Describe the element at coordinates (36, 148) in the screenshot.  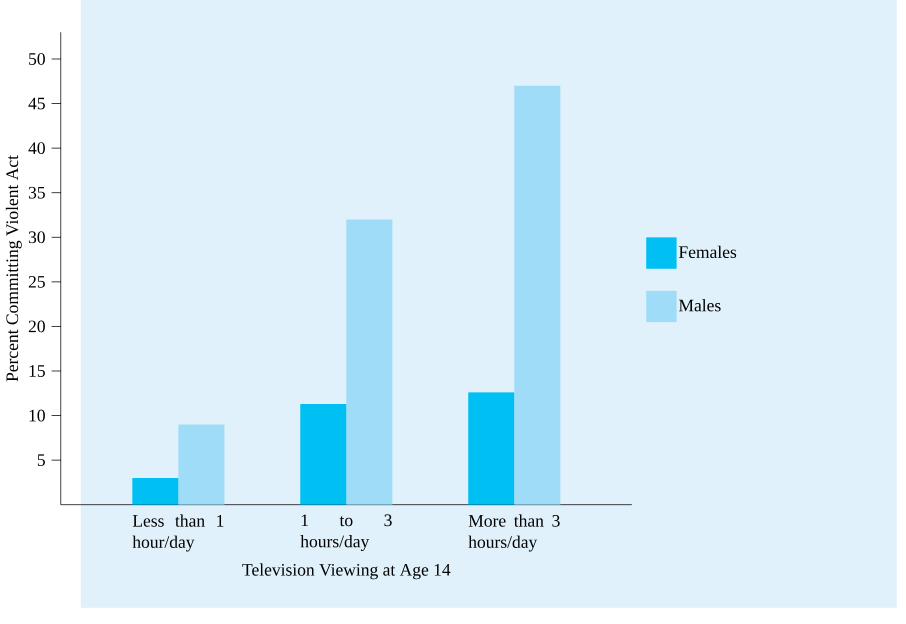
I see `y-tick-label: 40` at that location.